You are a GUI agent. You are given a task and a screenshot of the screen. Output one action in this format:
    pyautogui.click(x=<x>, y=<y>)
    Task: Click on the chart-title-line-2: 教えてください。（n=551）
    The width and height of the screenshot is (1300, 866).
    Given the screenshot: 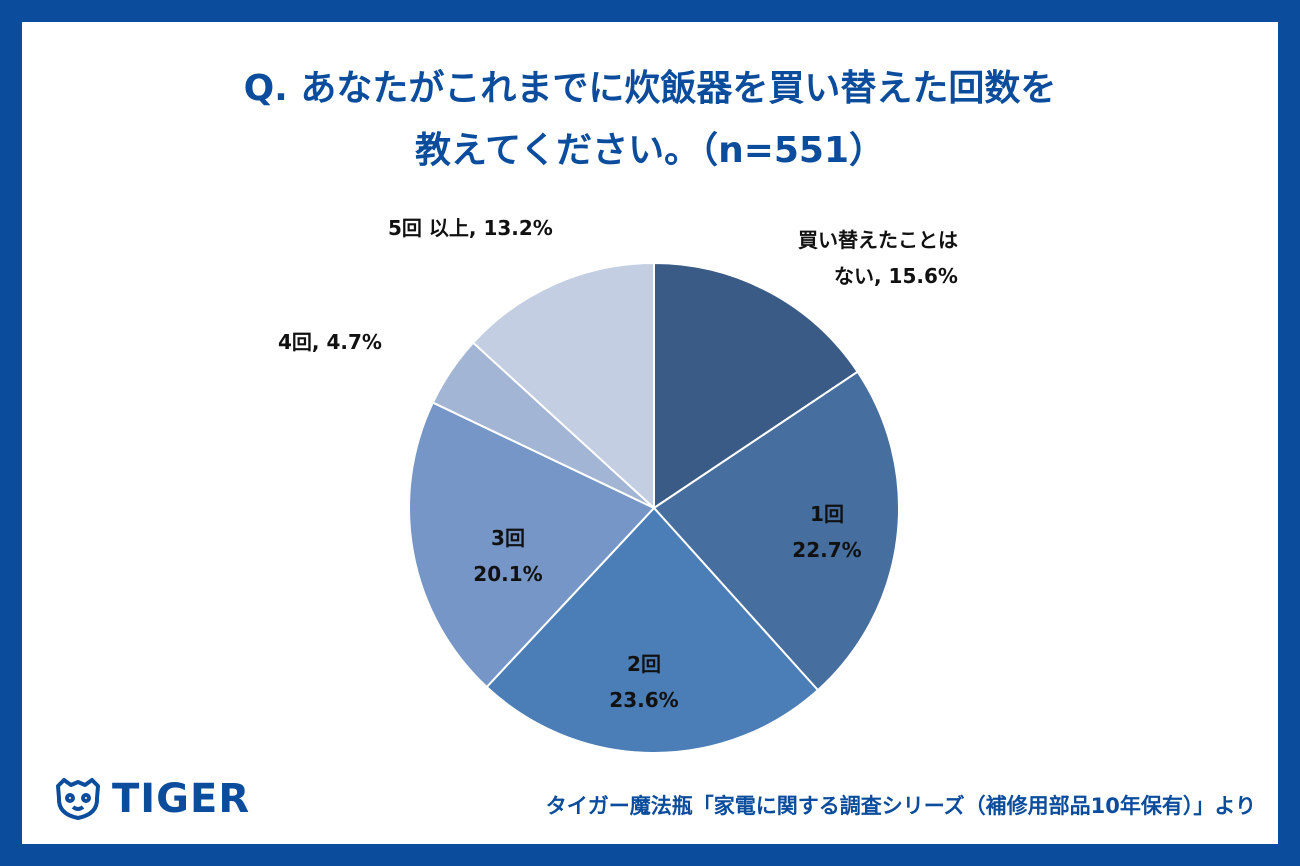 What is the action you would take?
    pyautogui.click(x=650, y=150)
    